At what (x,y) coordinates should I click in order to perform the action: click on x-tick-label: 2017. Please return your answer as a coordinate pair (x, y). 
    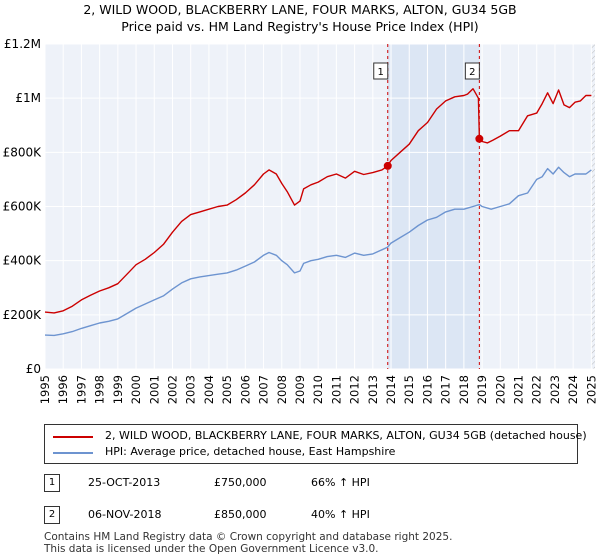
    Looking at the image, I should click on (446, 389).